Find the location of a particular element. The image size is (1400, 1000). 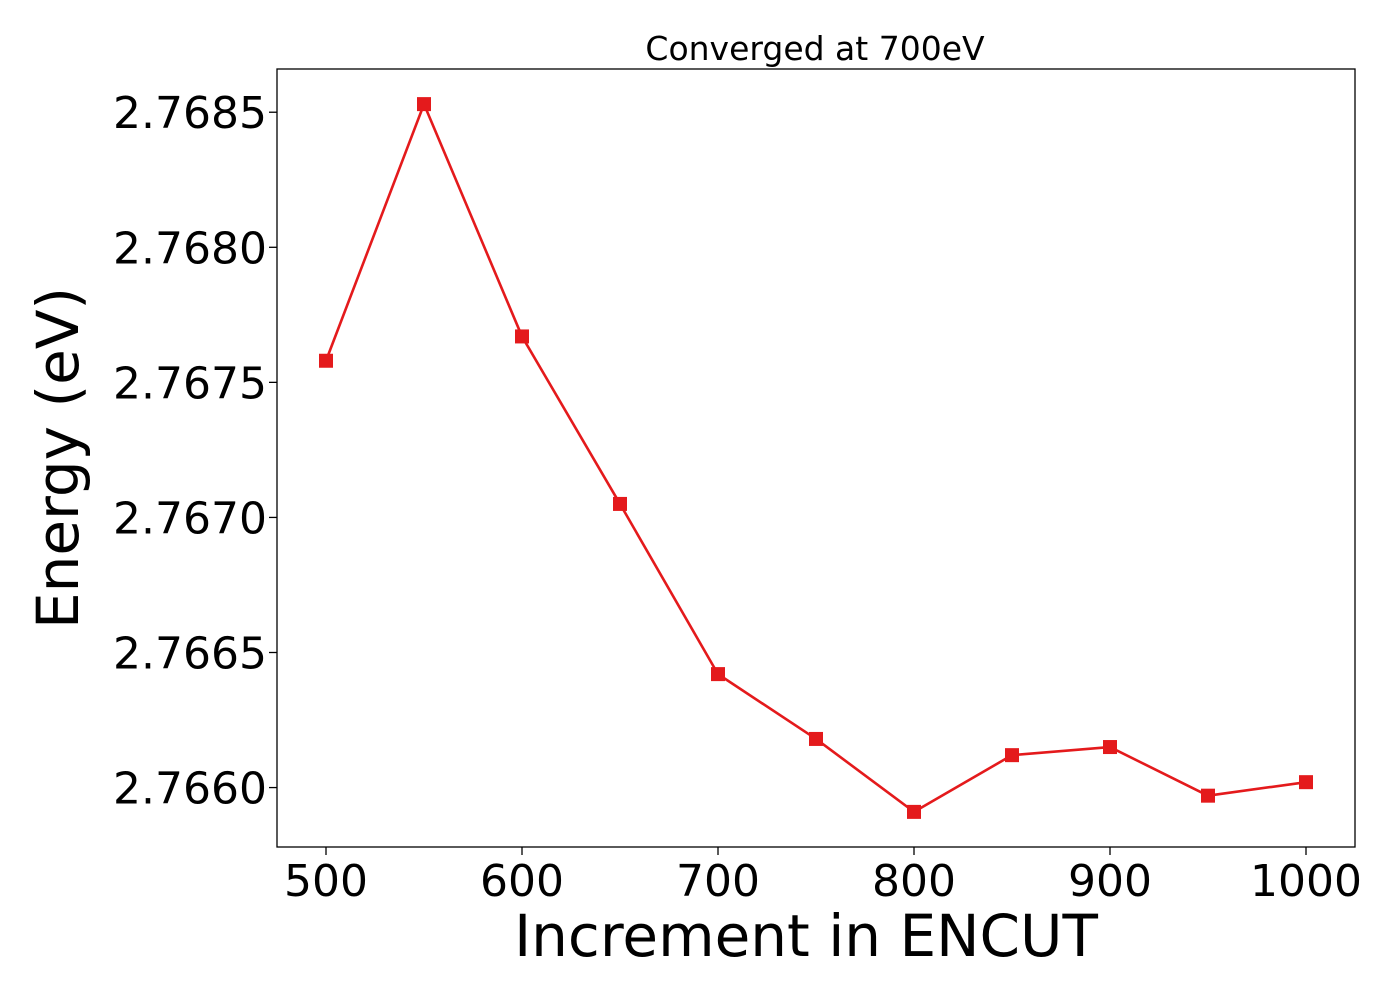

x-tick-label: 500 is located at coordinates (326, 881).